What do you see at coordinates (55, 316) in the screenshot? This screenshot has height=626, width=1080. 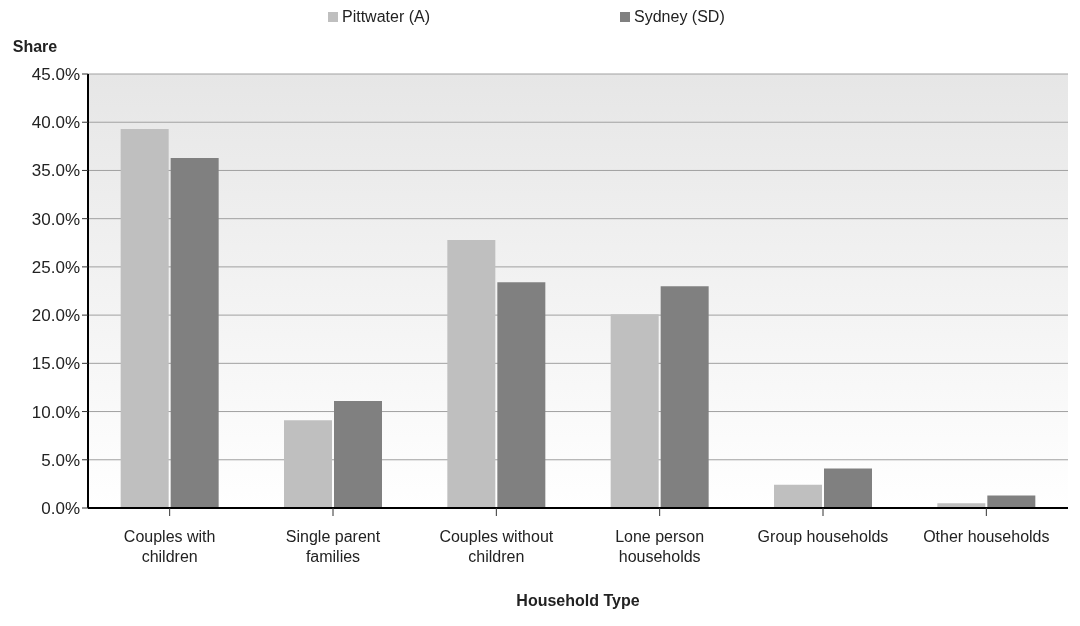 I see `y-tick-label: 20.0%` at bounding box center [55, 316].